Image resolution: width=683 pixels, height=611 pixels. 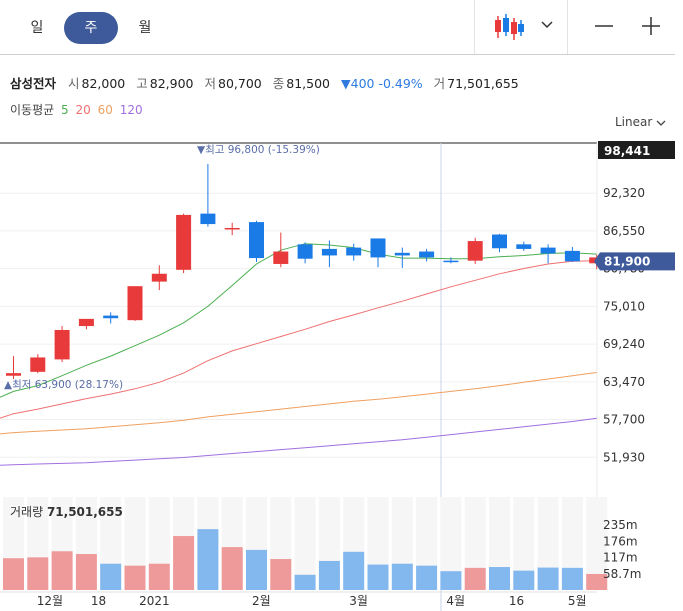 I want to click on stock-name: 삼성전자, so click(x=33, y=83).